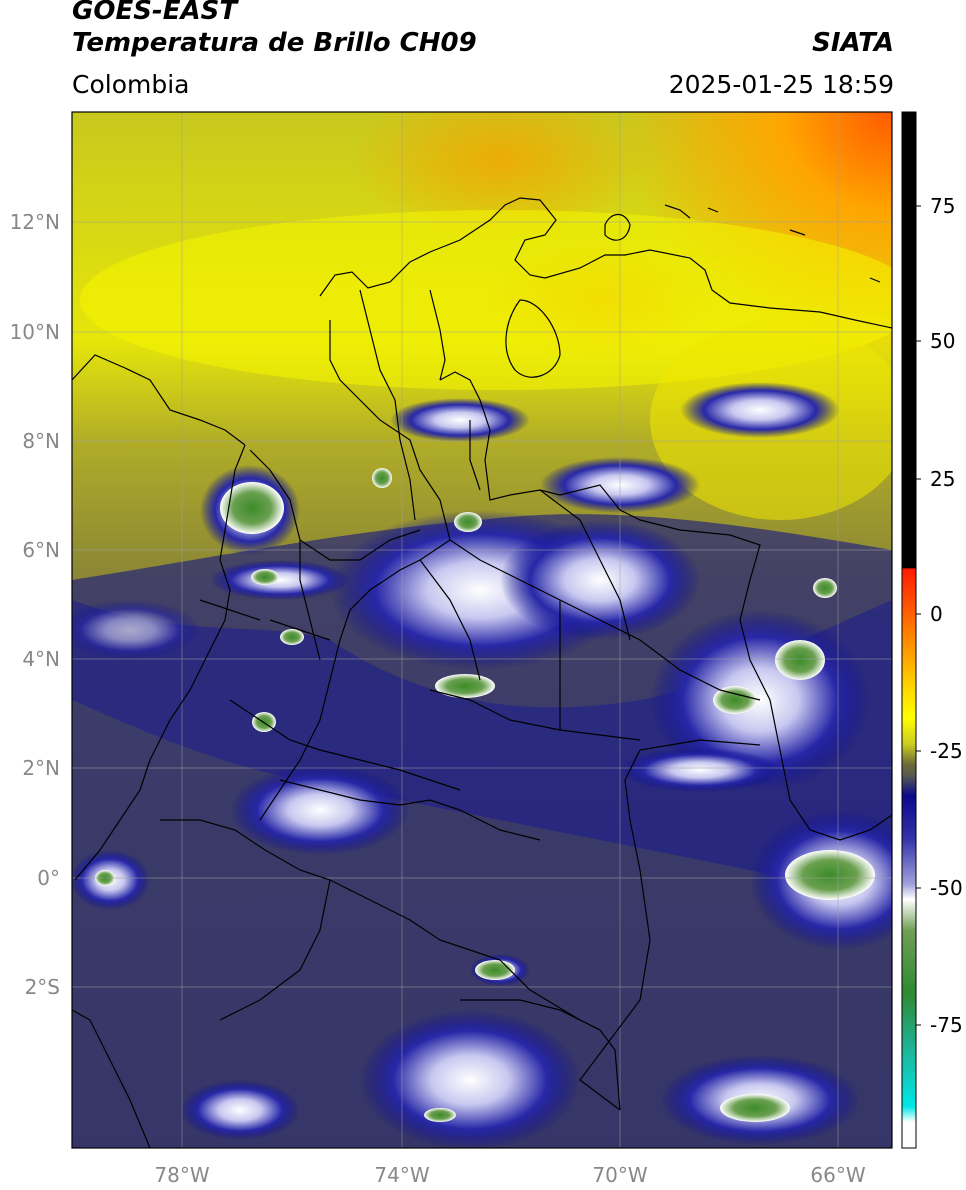 This screenshot has height=1190, width=966. Describe the element at coordinates (619, 1175) in the screenshot. I see `lon-tick-label: 70°W` at that location.